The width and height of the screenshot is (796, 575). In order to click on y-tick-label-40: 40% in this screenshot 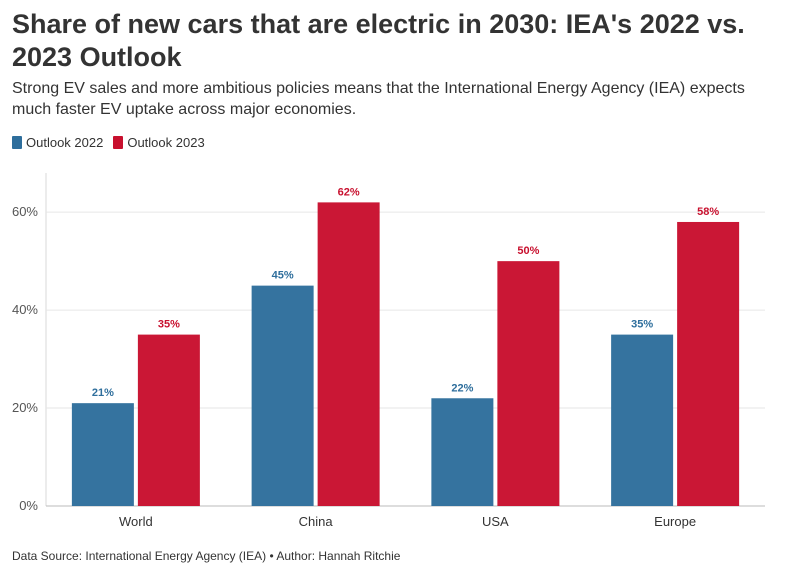, I will do `click(25, 309)`.